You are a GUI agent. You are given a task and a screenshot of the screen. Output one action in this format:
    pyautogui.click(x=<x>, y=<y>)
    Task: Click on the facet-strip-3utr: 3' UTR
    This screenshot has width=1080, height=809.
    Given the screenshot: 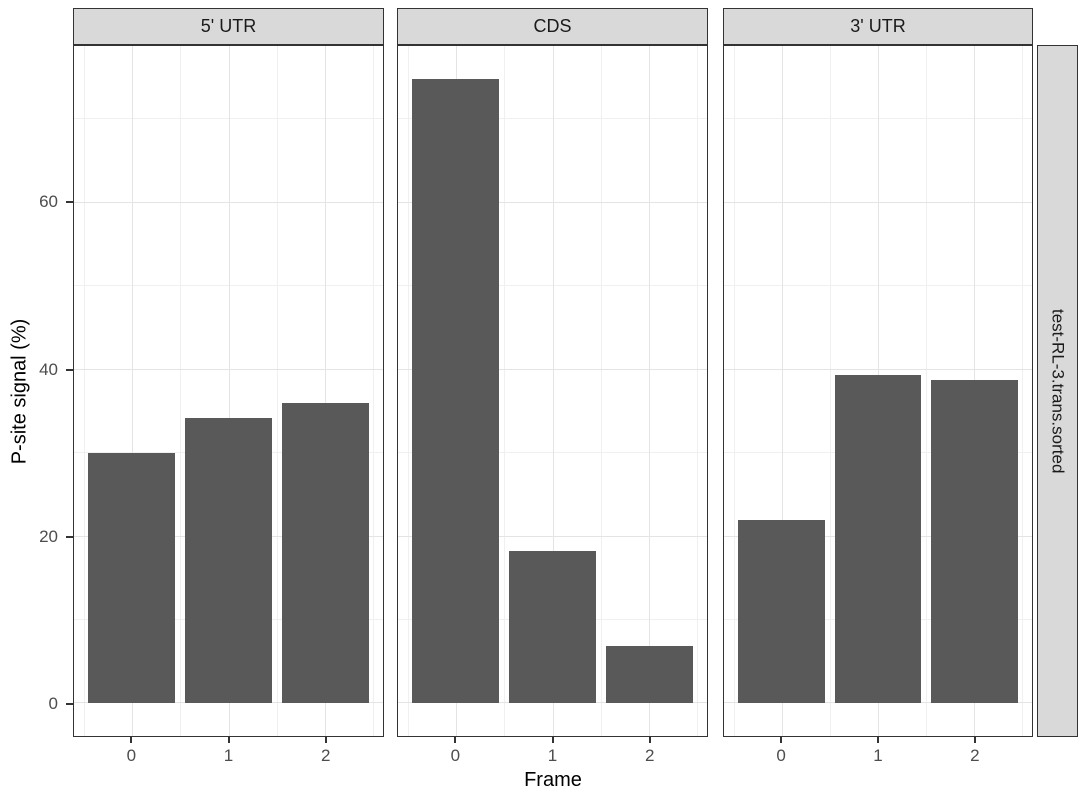 What is the action you would take?
    pyautogui.click(x=878, y=26)
    